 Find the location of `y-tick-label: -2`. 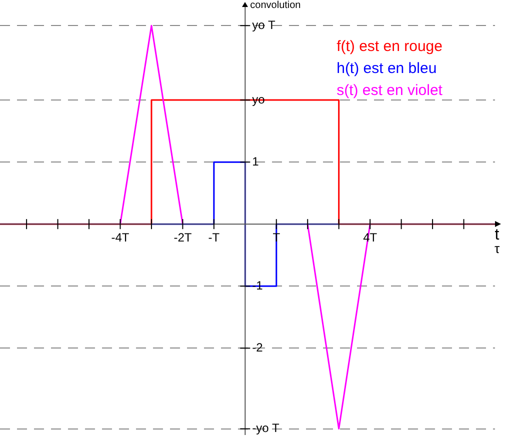

y-tick-label: -2 is located at coordinates (258, 347).